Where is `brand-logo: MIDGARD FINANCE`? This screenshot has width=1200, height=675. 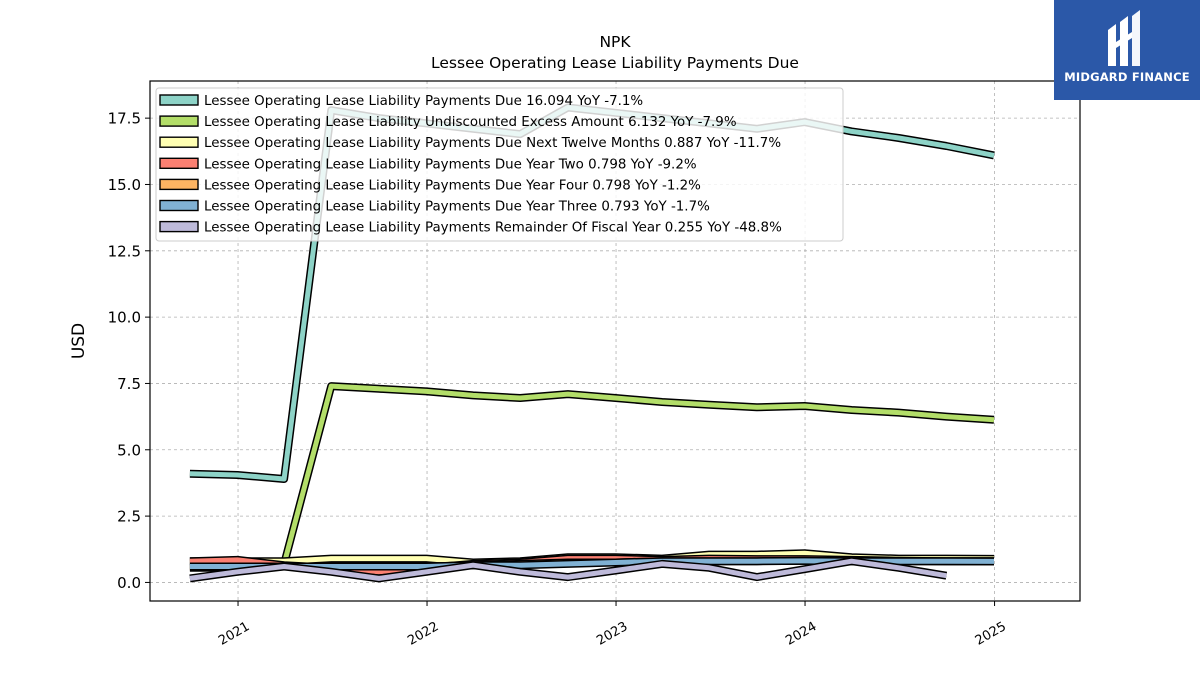 brand-logo: MIDGARD FINANCE is located at coordinates (1127, 50).